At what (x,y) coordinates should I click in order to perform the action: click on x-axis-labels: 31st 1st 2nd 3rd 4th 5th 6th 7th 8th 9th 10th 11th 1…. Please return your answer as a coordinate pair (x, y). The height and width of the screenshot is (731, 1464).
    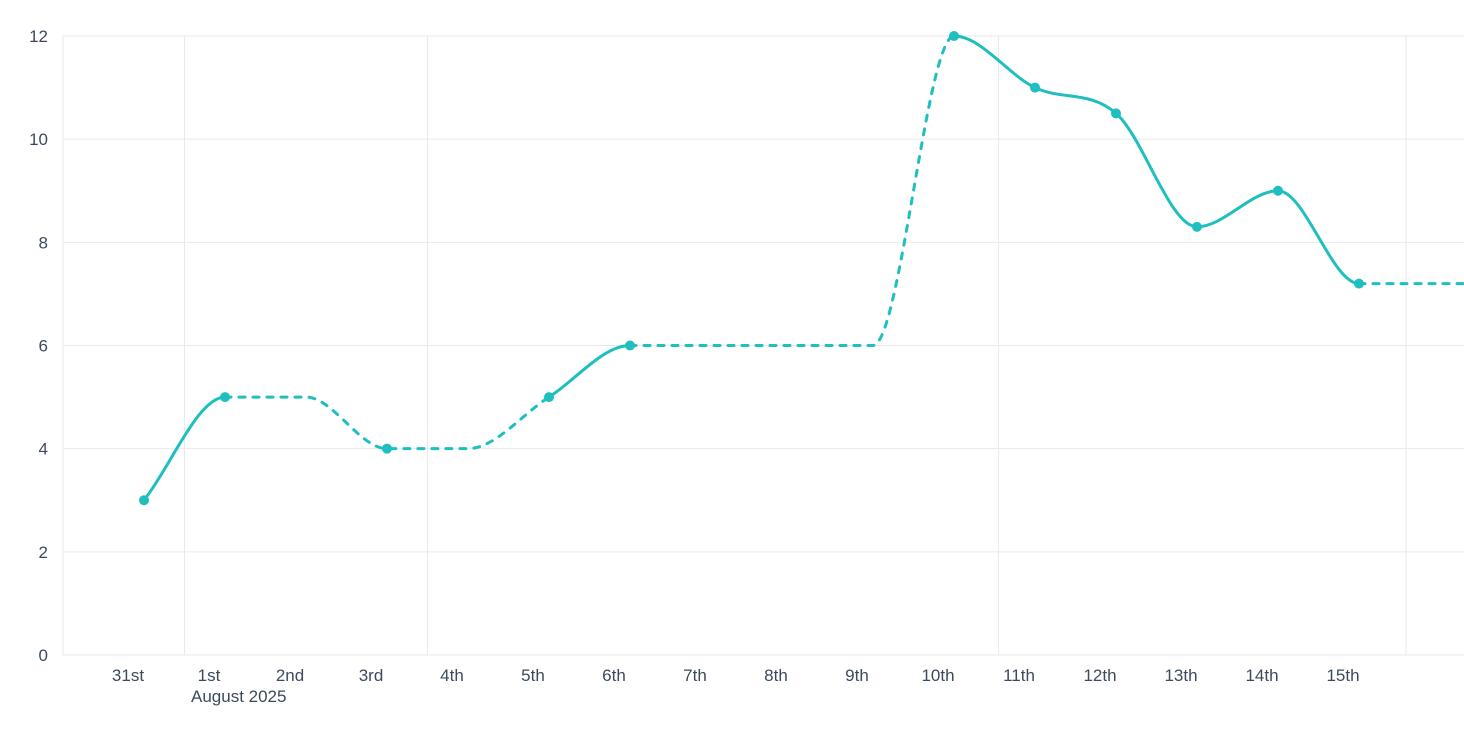
    Looking at the image, I should click on (736, 686).